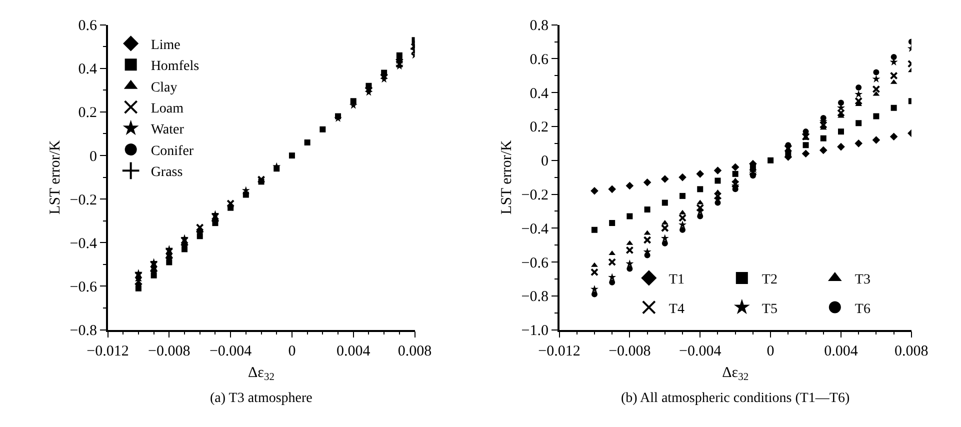 This screenshot has height=427, width=961. What do you see at coordinates (539, 26) in the screenshot?
I see `y-tick-label: 0.8` at bounding box center [539, 26].